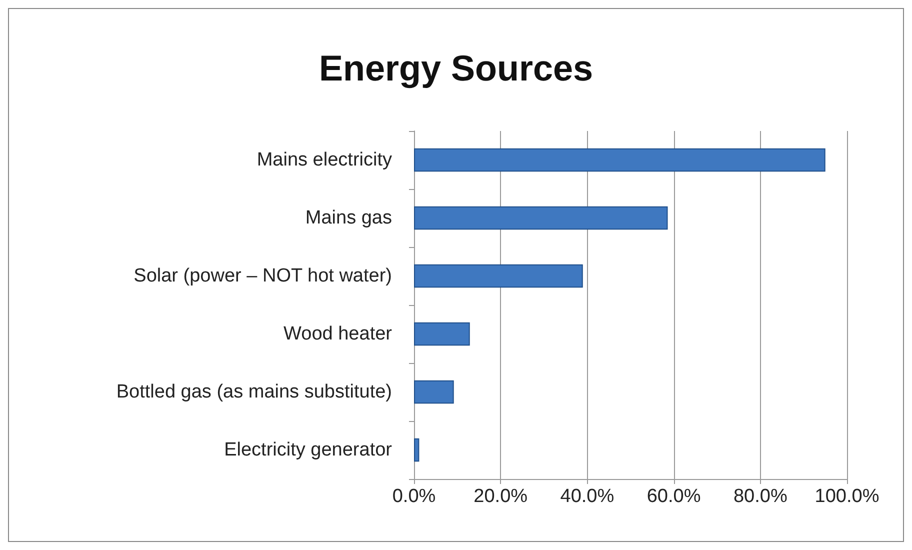 Image resolution: width=912 pixels, height=550 pixels. Describe the element at coordinates (673, 496) in the screenshot. I see `x-tick-label: 60.0%` at that location.